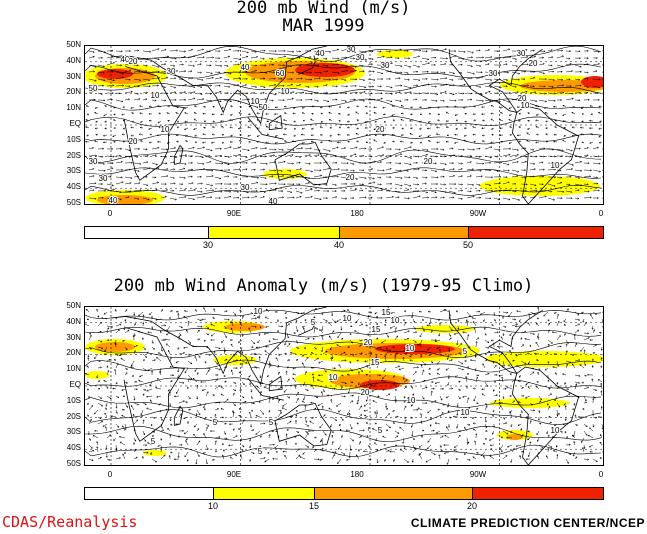  What do you see at coordinates (527, 523) in the screenshot?
I see `credit-label: CLIMATE PREDICTION CENTER/NCEP` at bounding box center [527, 523].